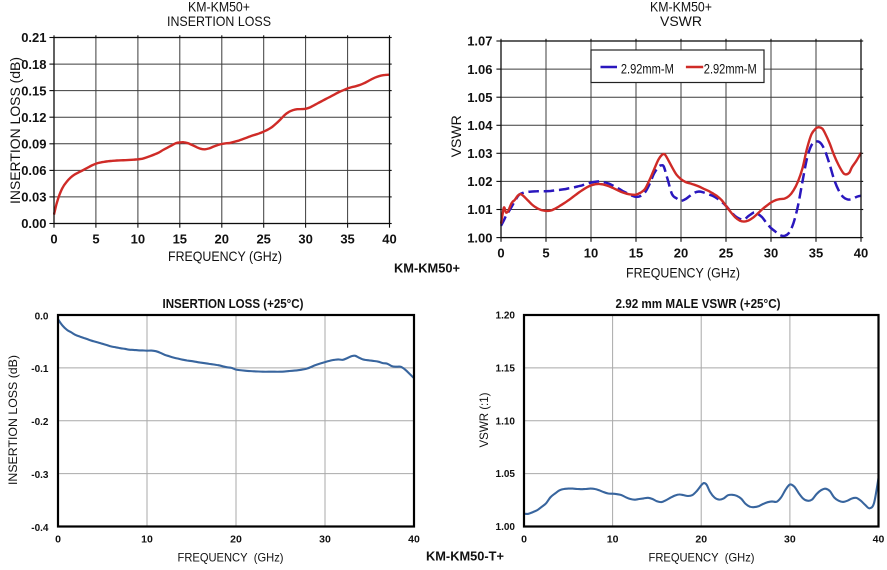  Describe the element at coordinates (479, 41) in the screenshot. I see `svg-text: 1.07` at that location.